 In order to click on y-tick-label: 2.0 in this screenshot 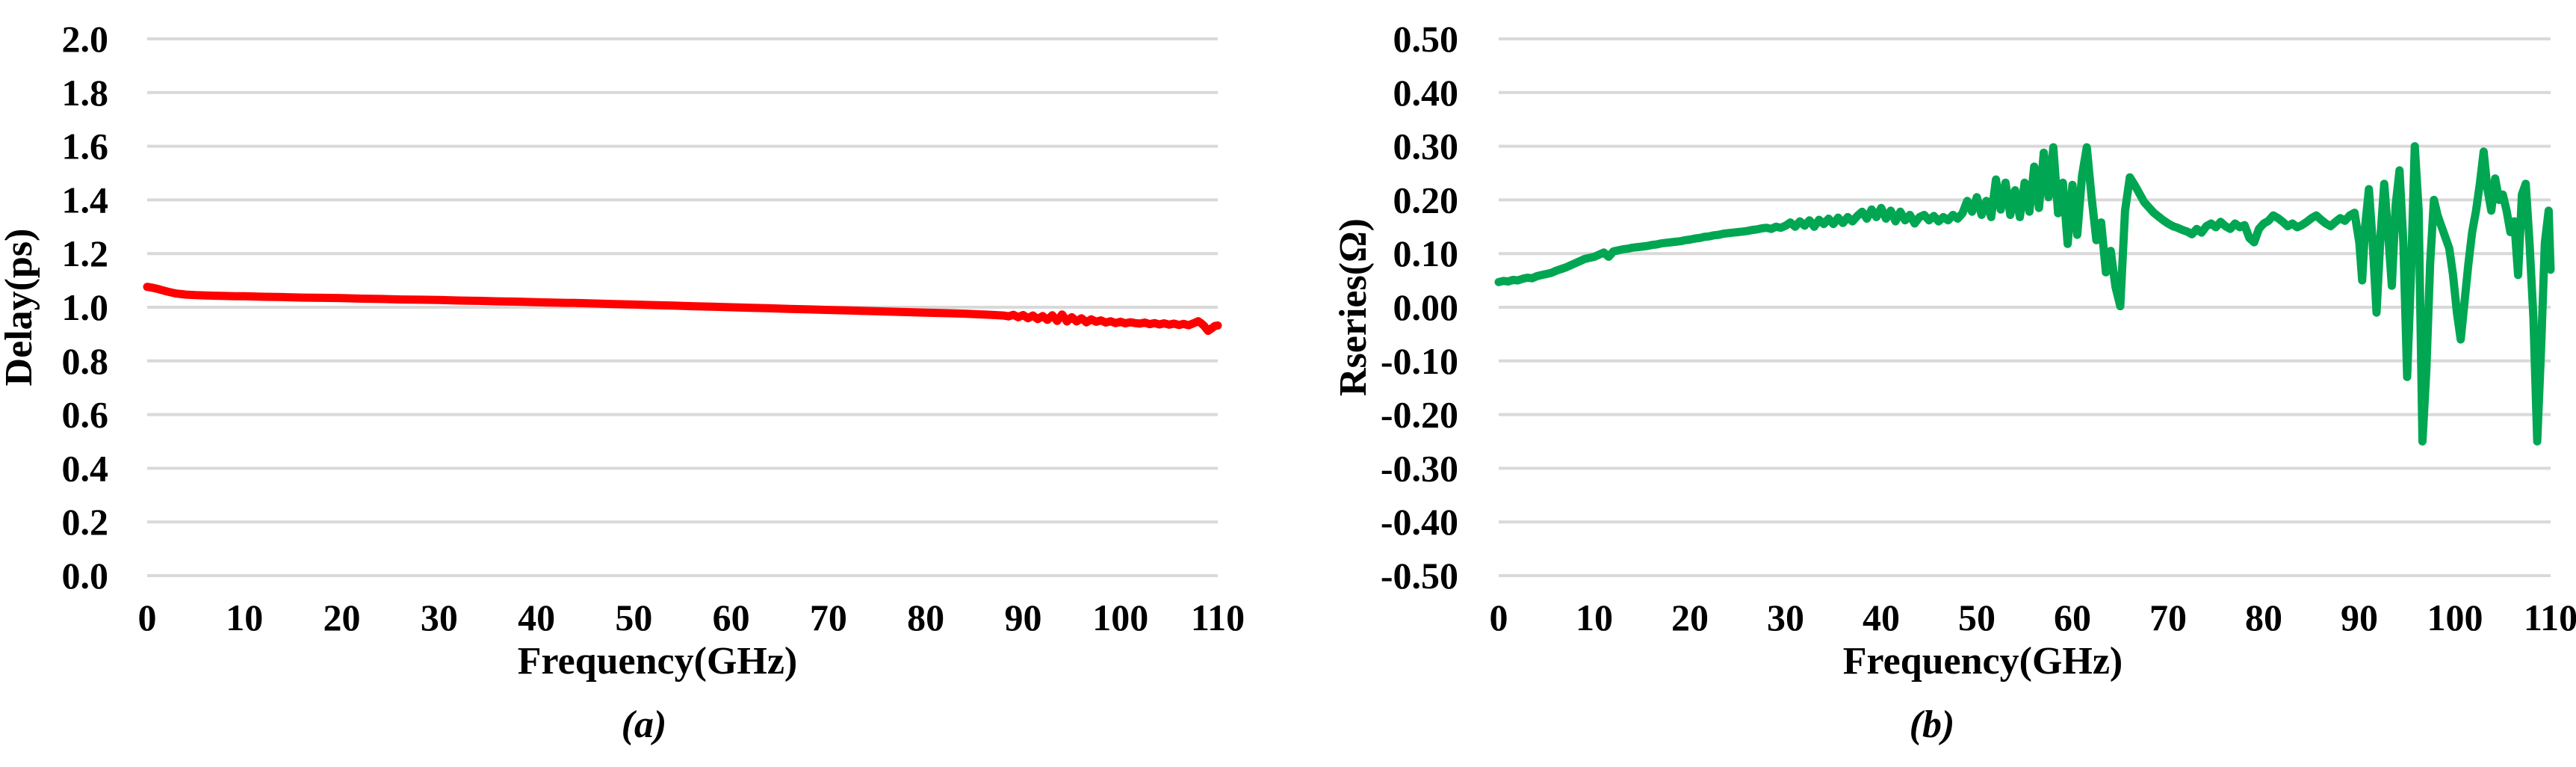, I will do `click(85, 39)`.